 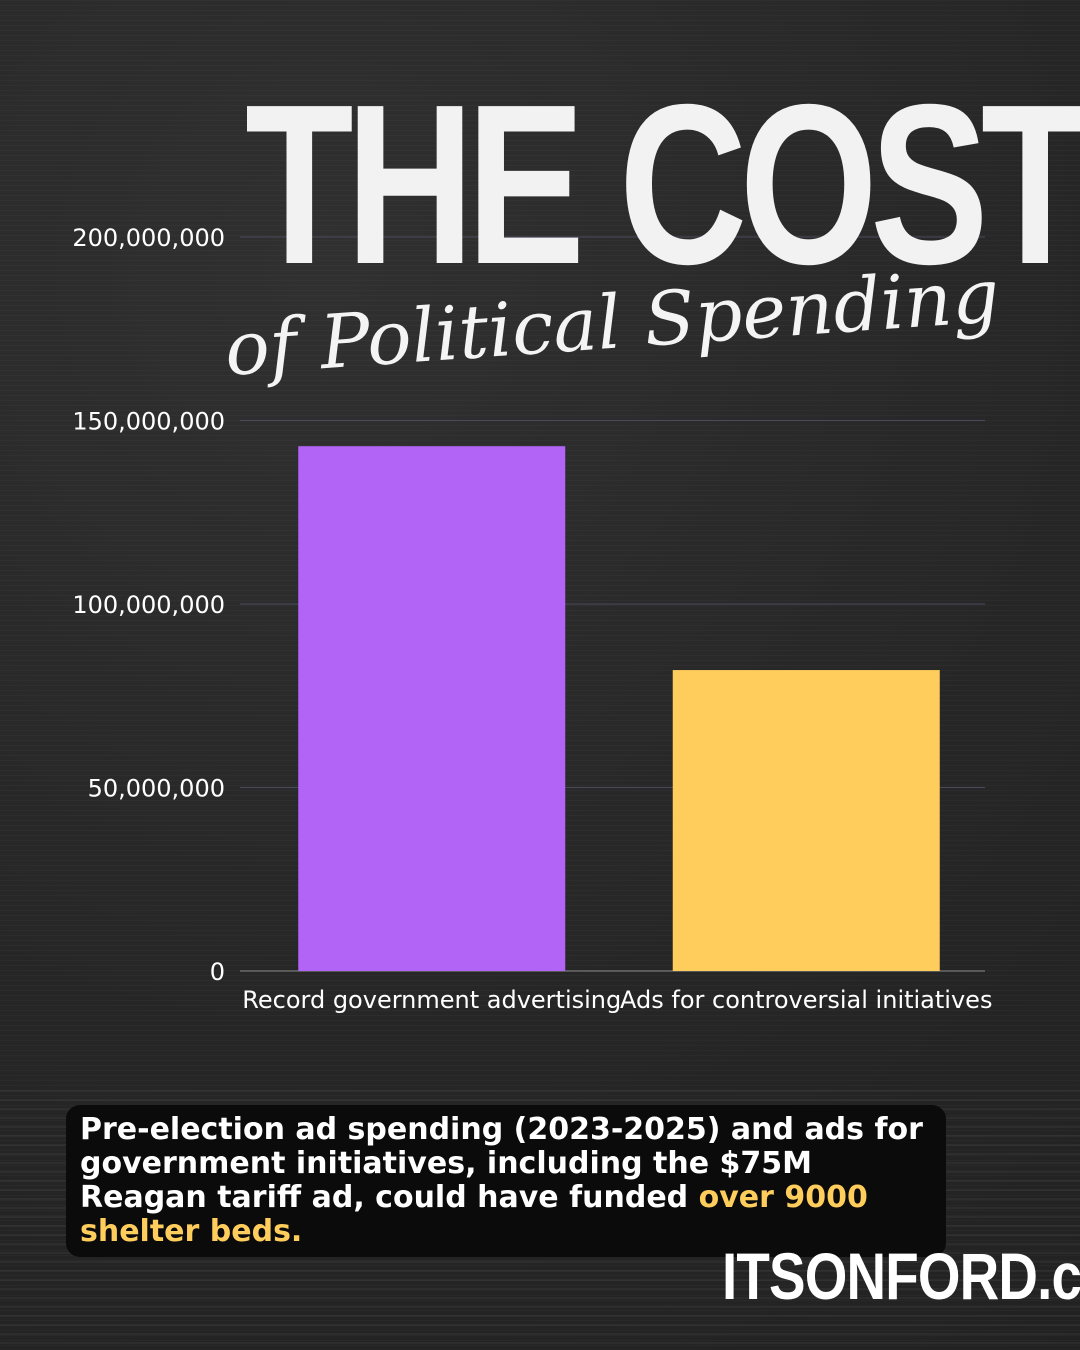 What do you see at coordinates (901, 1276) in the screenshot?
I see `brand-logo-text: ITSONFORD.ca` at bounding box center [901, 1276].